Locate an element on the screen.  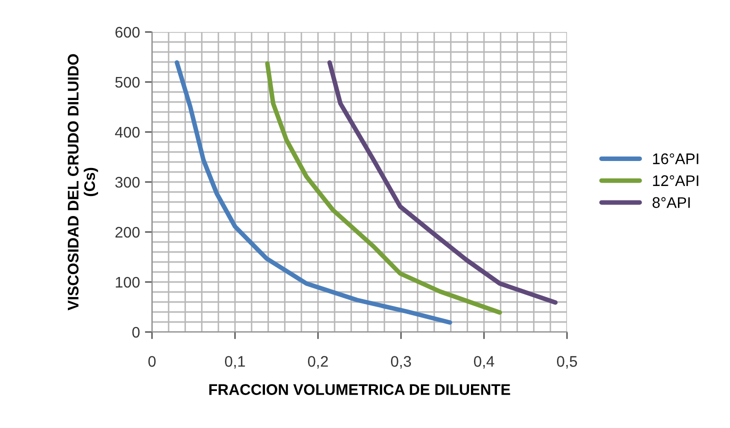
y-tick-label: 300 is located at coordinates (127, 182).